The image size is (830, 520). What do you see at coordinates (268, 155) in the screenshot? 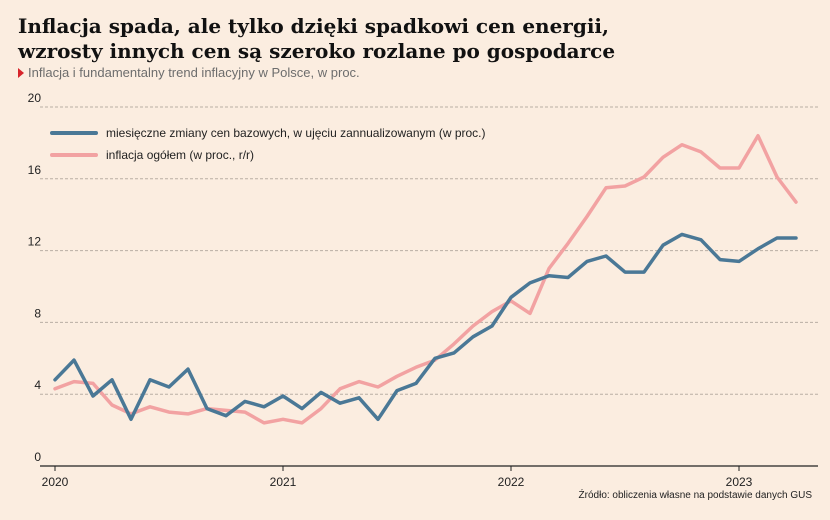
I see `legend-item-headline: inflacja ogółem (w proc., r/r)` at bounding box center [268, 155].